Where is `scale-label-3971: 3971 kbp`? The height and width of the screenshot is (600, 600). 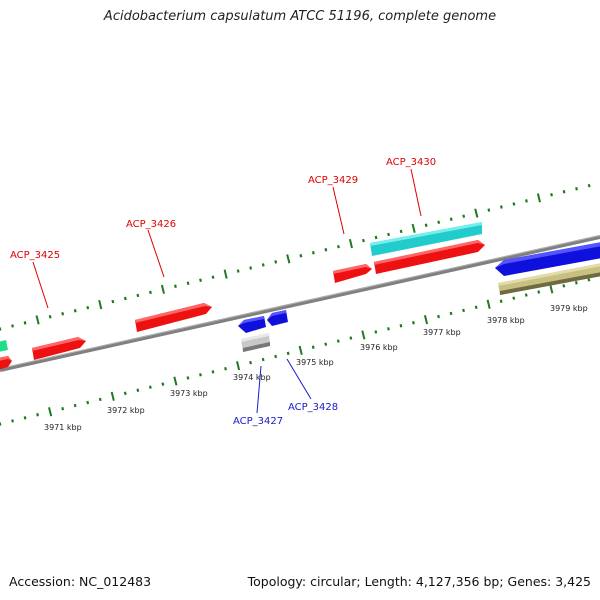 scale-label-3971: 3971 kbp is located at coordinates (63, 427).